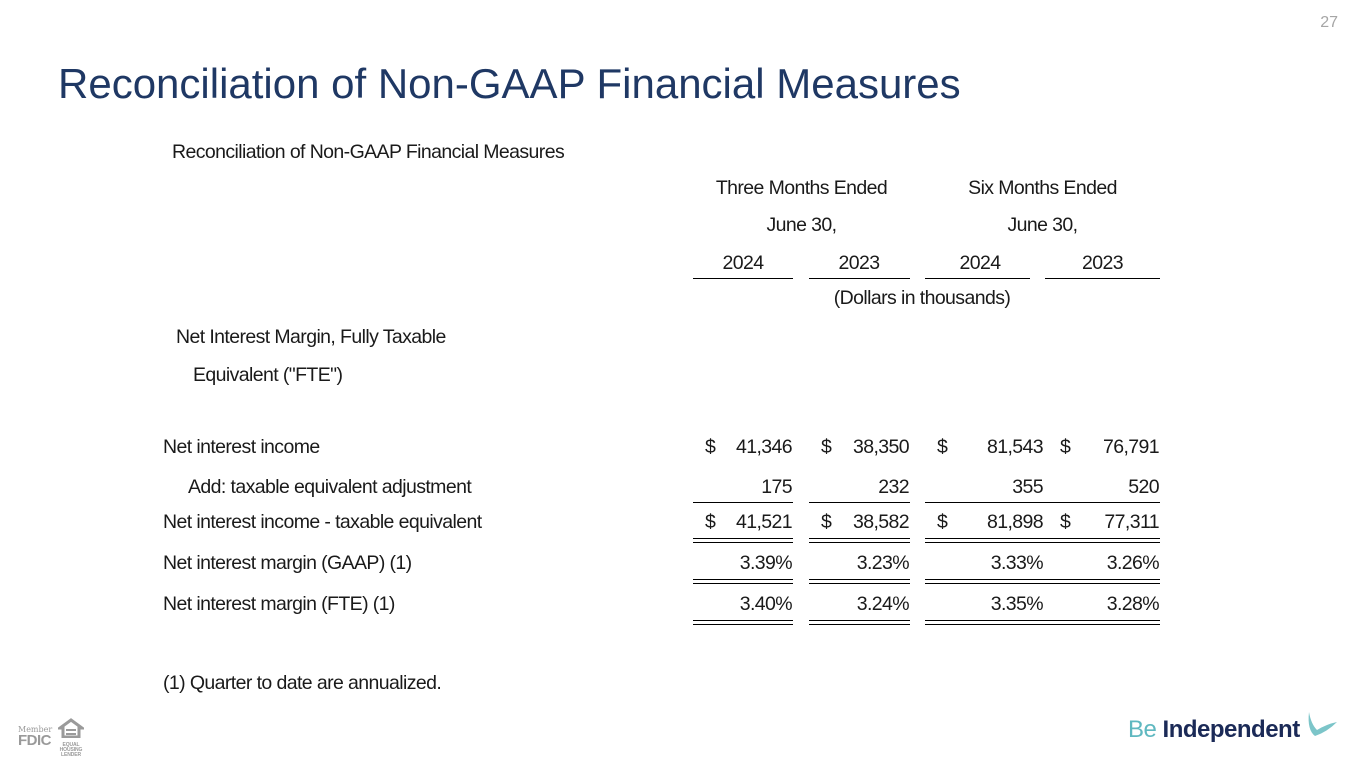 The image size is (1365, 768). I want to click on cell-value: 232, so click(893, 487).